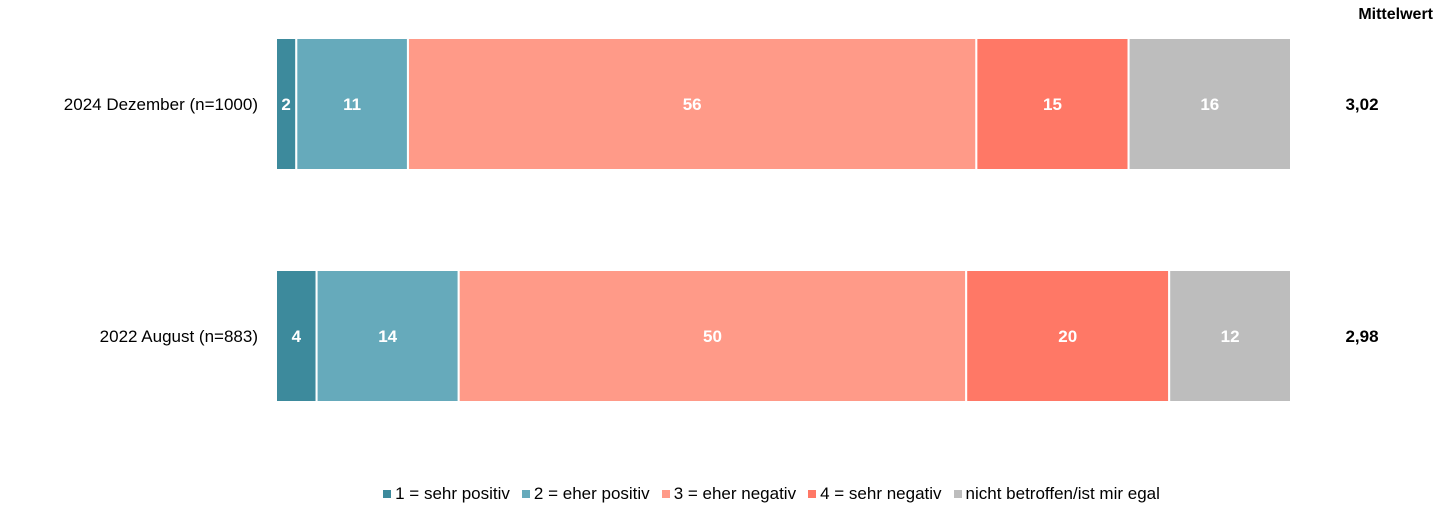 Image resolution: width=1435 pixels, height=509 pixels. I want to click on legend-item: 3 = eher negativ, so click(729, 494).